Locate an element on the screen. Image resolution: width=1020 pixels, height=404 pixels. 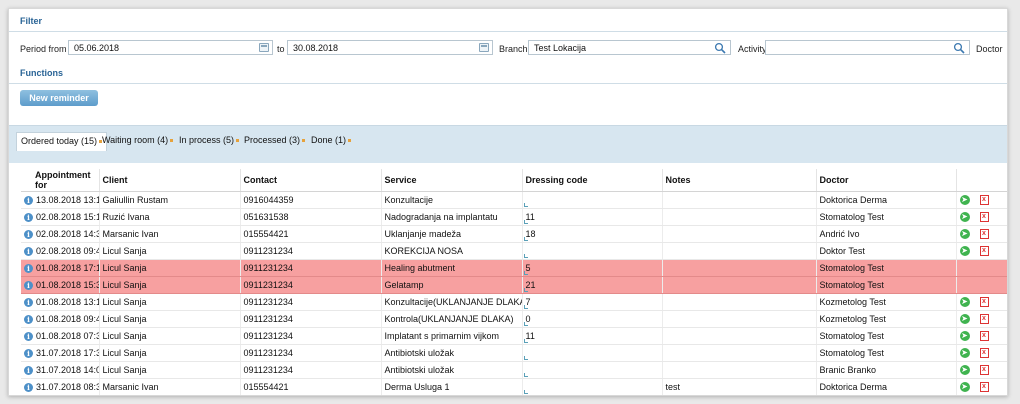
tab-done: Done (1) is located at coordinates (331, 140).